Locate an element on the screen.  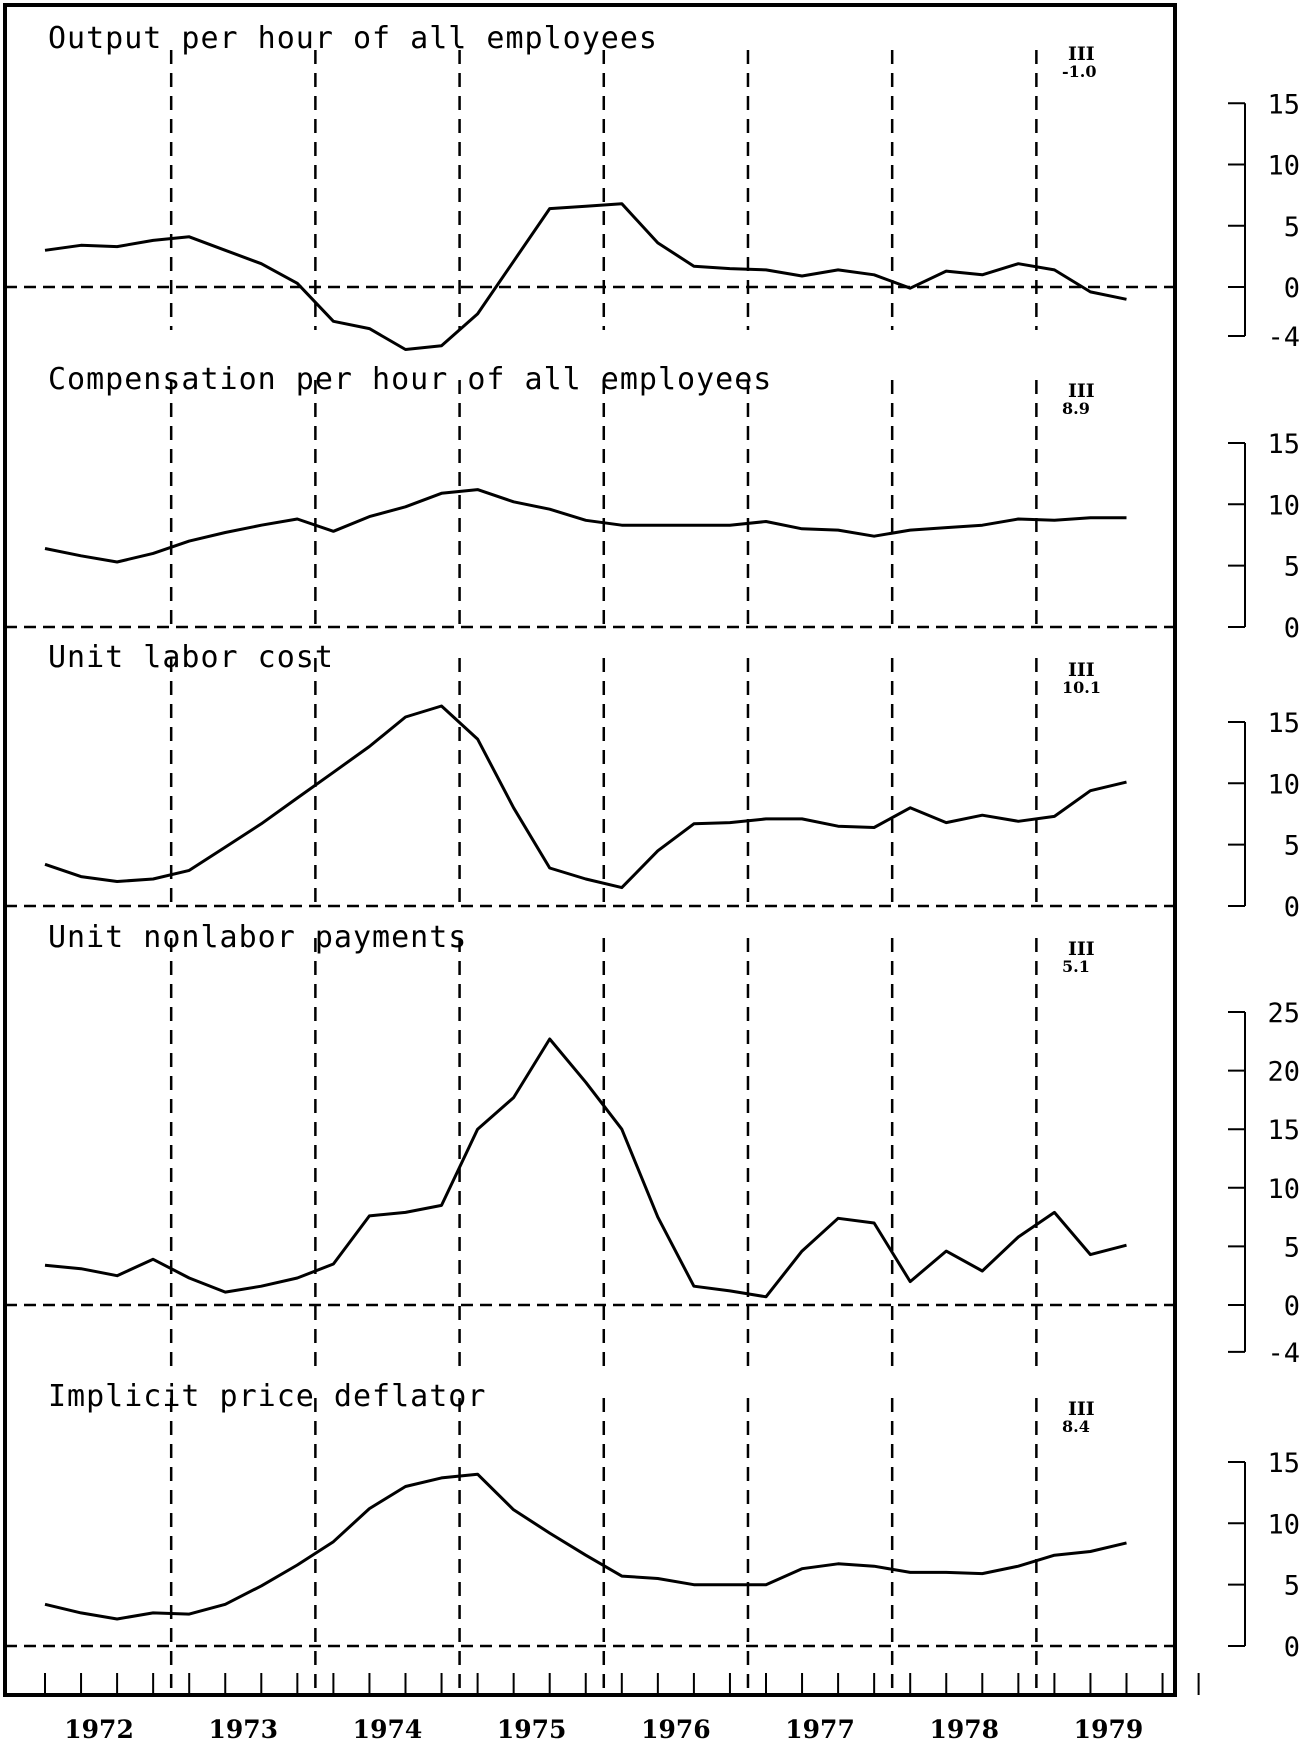
panel-annotation-value: 5.1 is located at coordinates (1076, 966).